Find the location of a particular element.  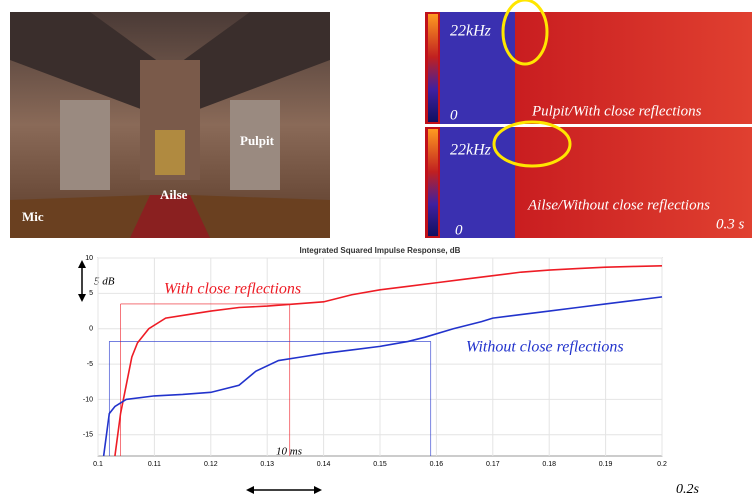

y-tick-label: 0 is located at coordinates (91, 329).